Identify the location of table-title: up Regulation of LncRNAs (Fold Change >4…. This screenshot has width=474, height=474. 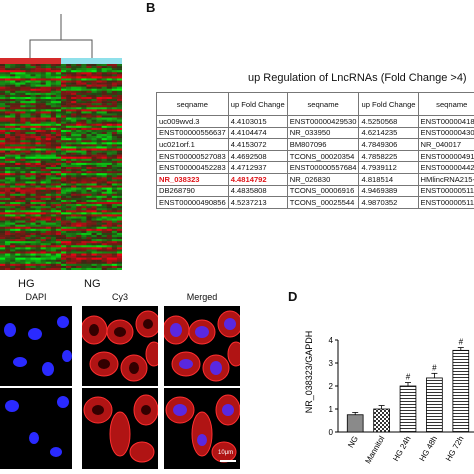
(357, 78).